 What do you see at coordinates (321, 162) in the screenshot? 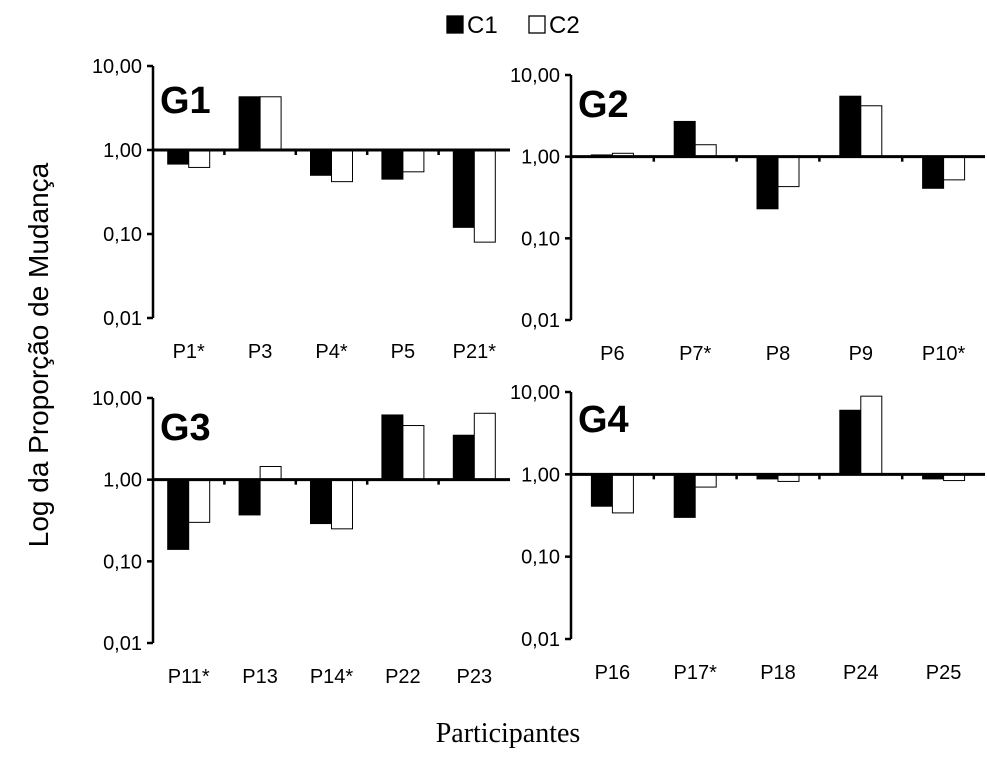
I see `bar-p4-c1` at bounding box center [321, 162].